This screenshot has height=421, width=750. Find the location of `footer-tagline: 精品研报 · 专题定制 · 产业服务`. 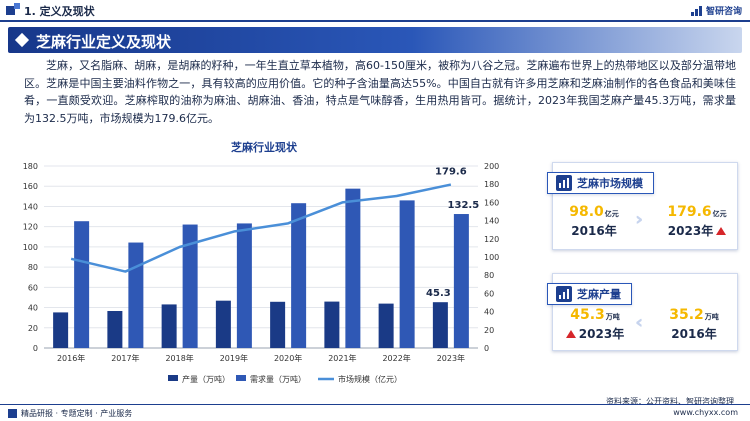

footer-tagline: 精品研报 · 专题定制 · 产业服务 is located at coordinates (77, 413).